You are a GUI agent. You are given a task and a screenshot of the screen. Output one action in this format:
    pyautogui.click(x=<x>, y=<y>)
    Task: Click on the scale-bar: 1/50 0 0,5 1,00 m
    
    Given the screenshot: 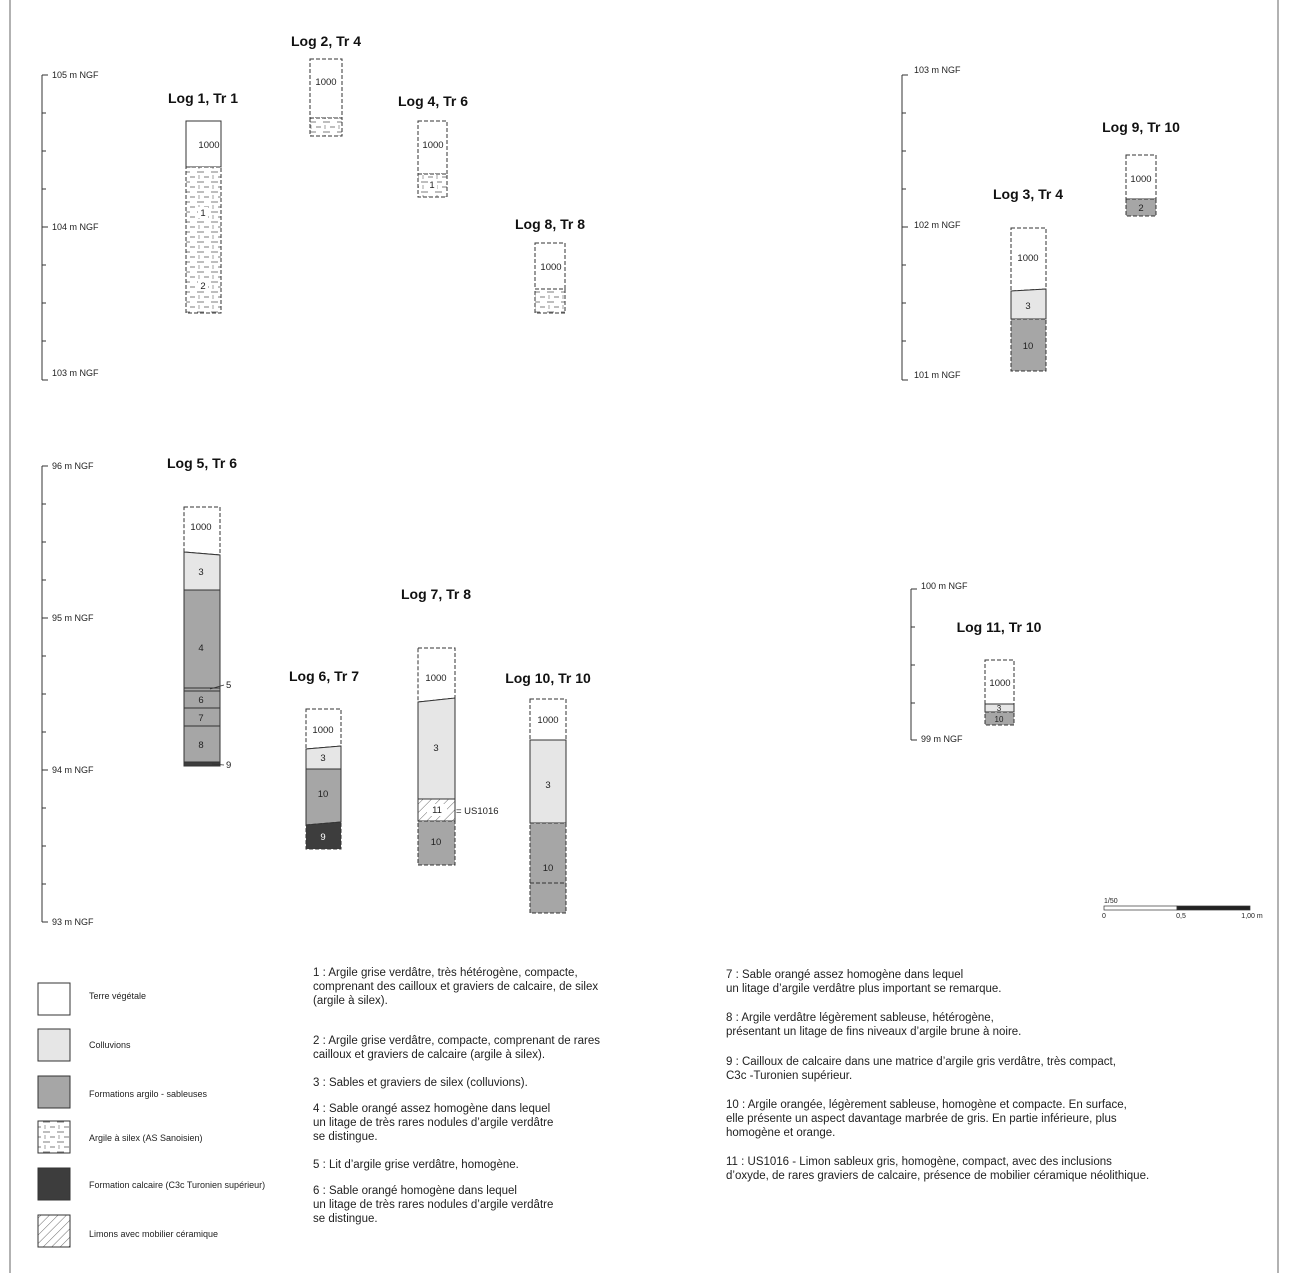 What is the action you would take?
    pyautogui.click(x=1182, y=909)
    